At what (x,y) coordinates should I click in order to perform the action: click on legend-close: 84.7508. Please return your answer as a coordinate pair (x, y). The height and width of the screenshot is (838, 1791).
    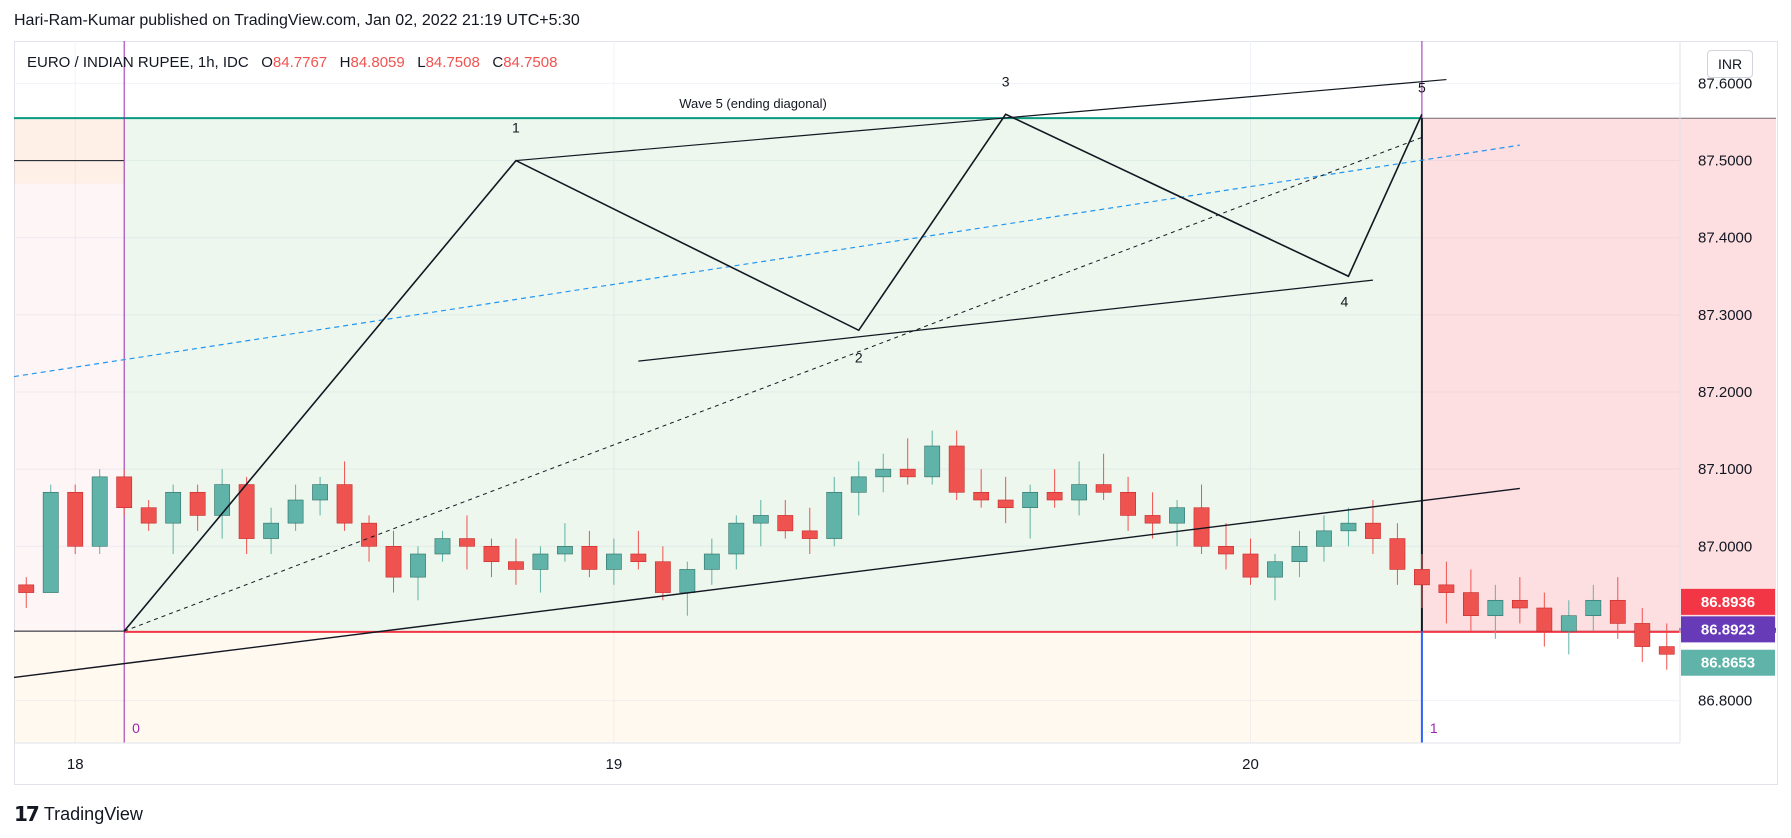
    Looking at the image, I should click on (530, 62).